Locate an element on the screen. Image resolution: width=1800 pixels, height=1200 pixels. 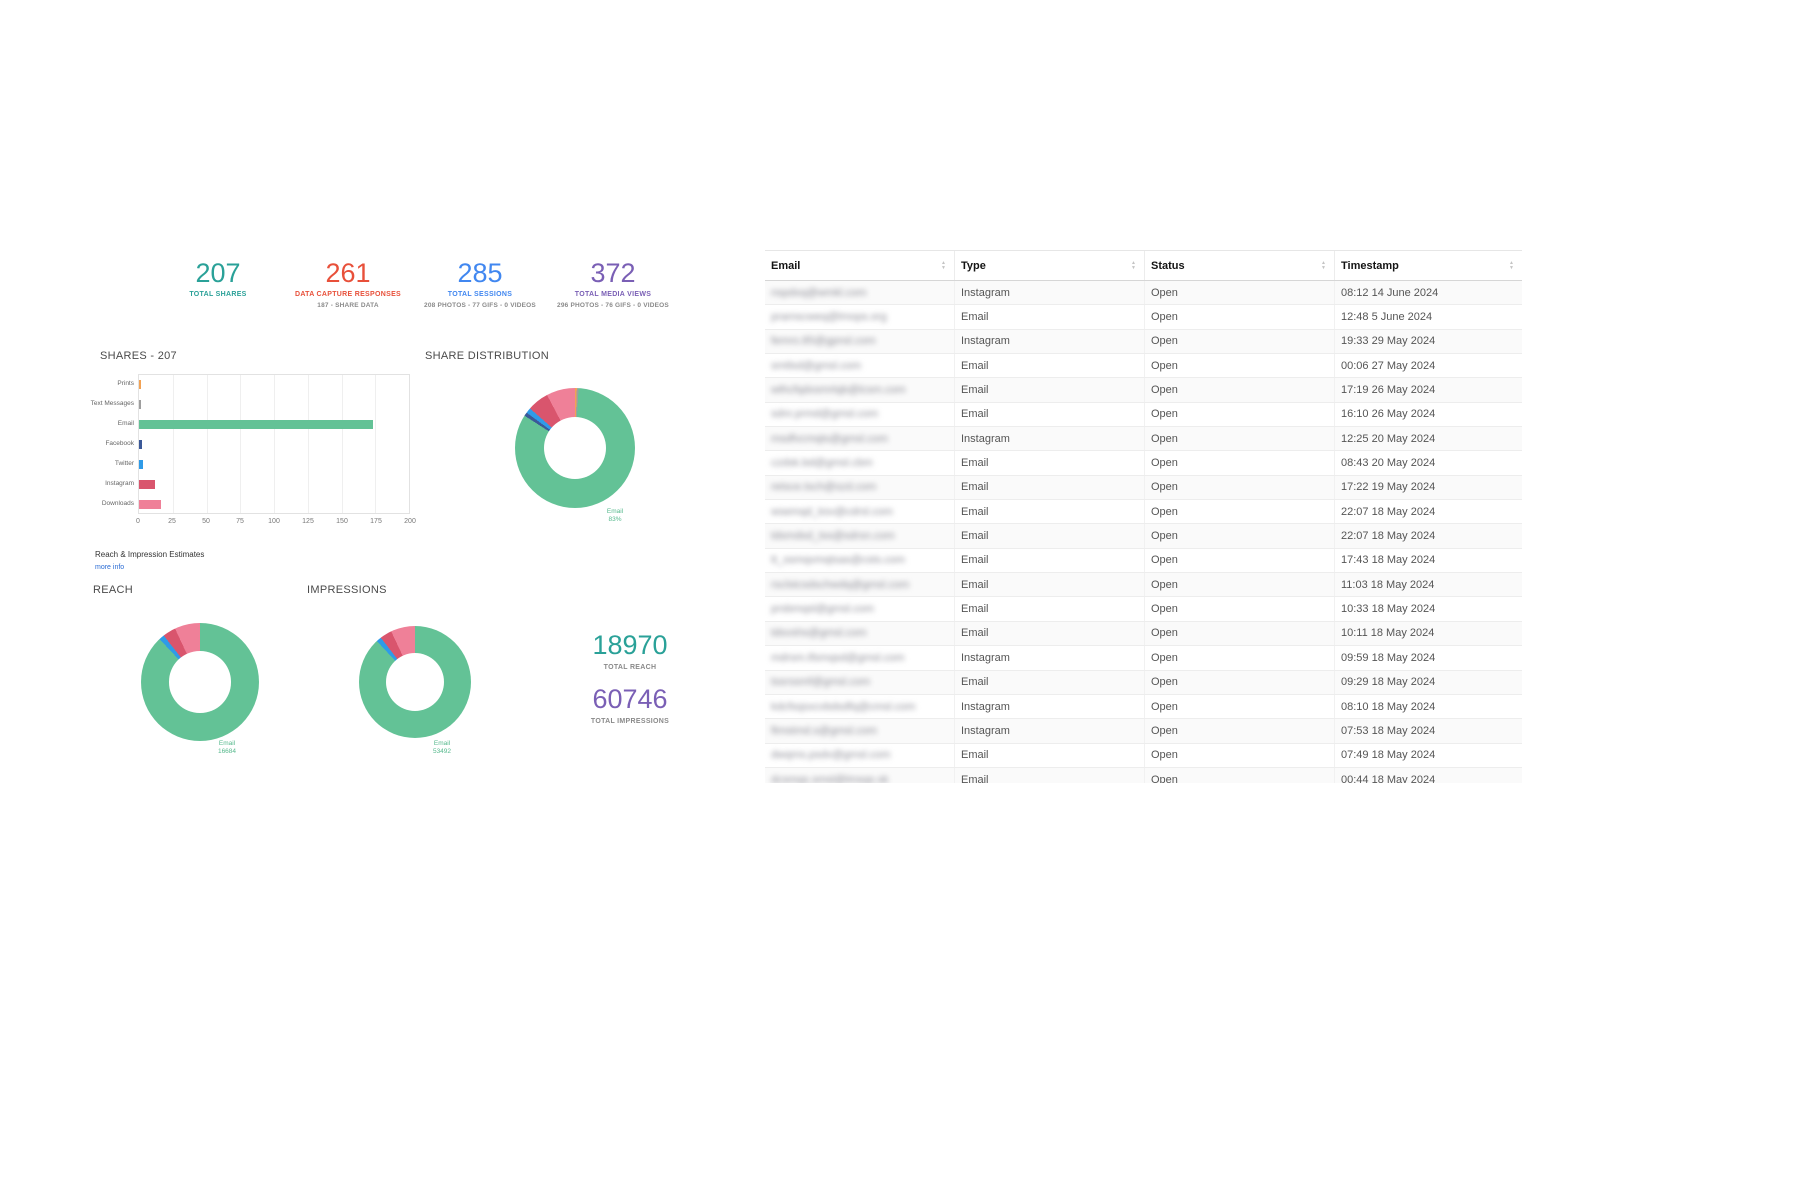
x-tick-label: 200 is located at coordinates (410, 521).